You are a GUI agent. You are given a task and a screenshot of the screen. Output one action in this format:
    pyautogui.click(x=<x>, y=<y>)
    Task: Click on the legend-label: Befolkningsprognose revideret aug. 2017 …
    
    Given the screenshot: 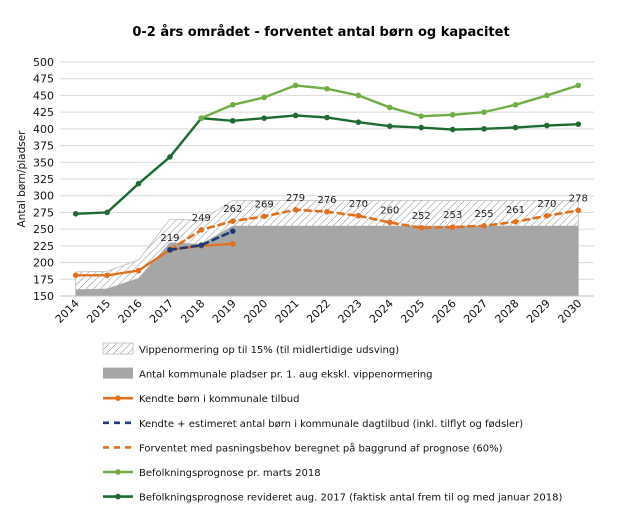 What is the action you would take?
    pyautogui.click(x=350, y=498)
    